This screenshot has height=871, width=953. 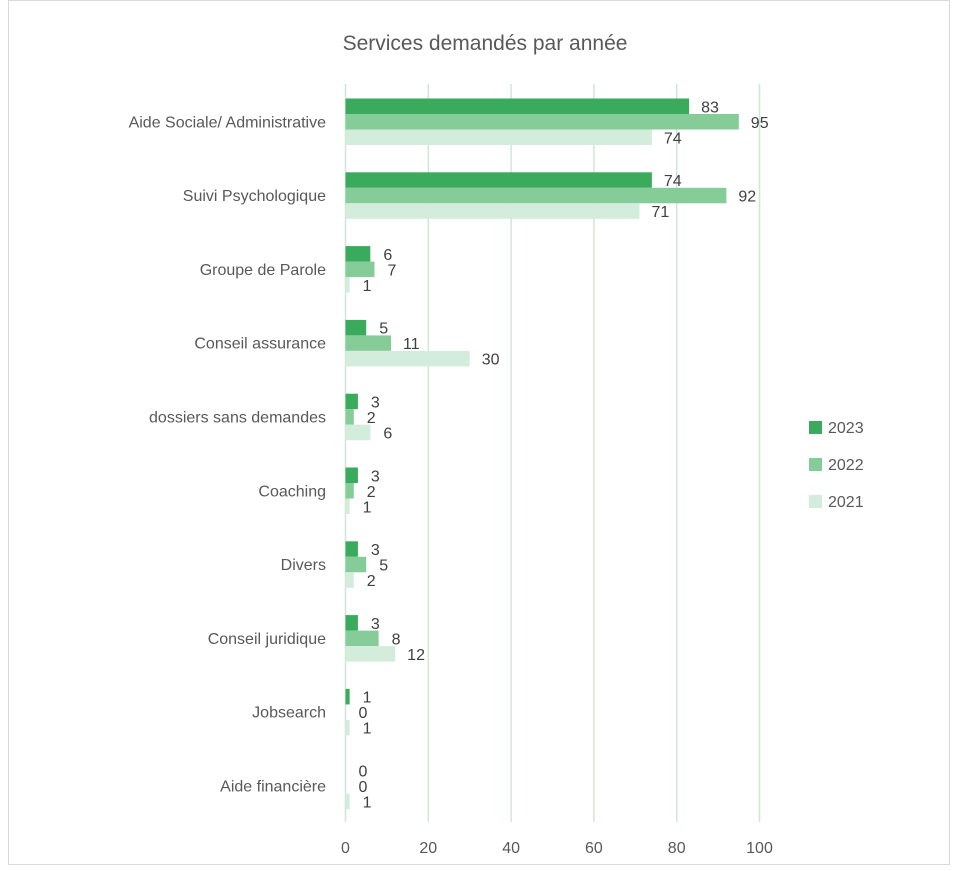 I want to click on legend: 2023 2022 2021, so click(x=836, y=465).